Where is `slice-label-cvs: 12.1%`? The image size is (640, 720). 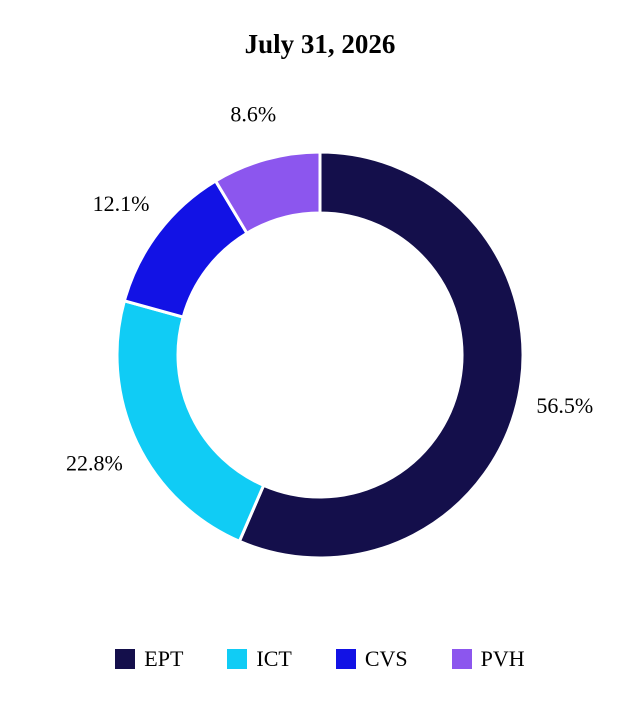 slice-label-cvs: 12.1% is located at coordinates (121, 203).